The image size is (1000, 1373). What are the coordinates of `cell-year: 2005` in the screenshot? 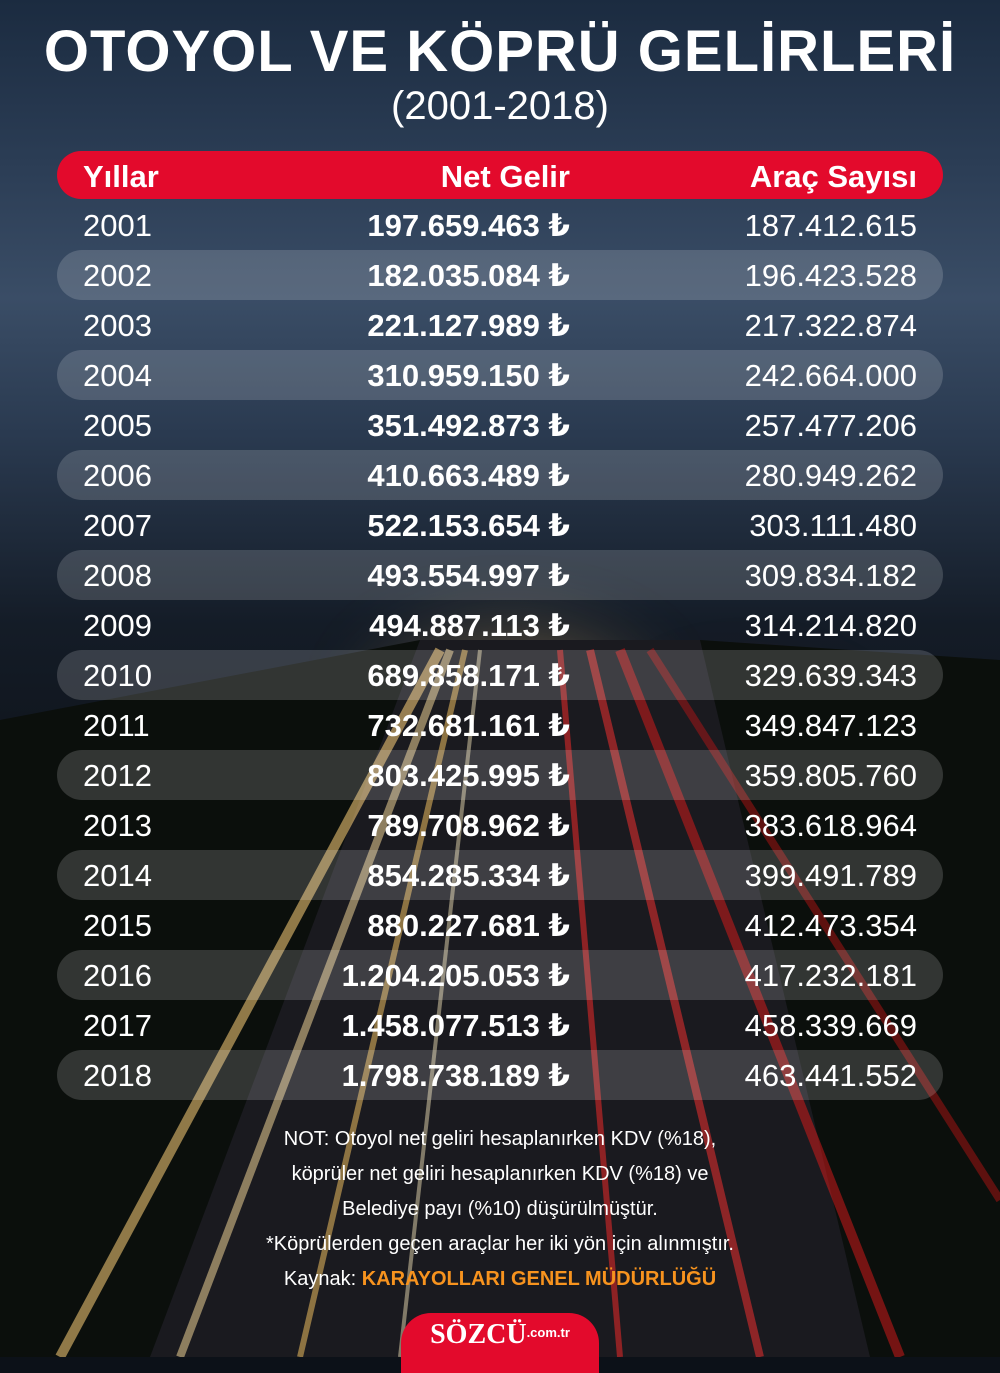 It's located at (117, 425).